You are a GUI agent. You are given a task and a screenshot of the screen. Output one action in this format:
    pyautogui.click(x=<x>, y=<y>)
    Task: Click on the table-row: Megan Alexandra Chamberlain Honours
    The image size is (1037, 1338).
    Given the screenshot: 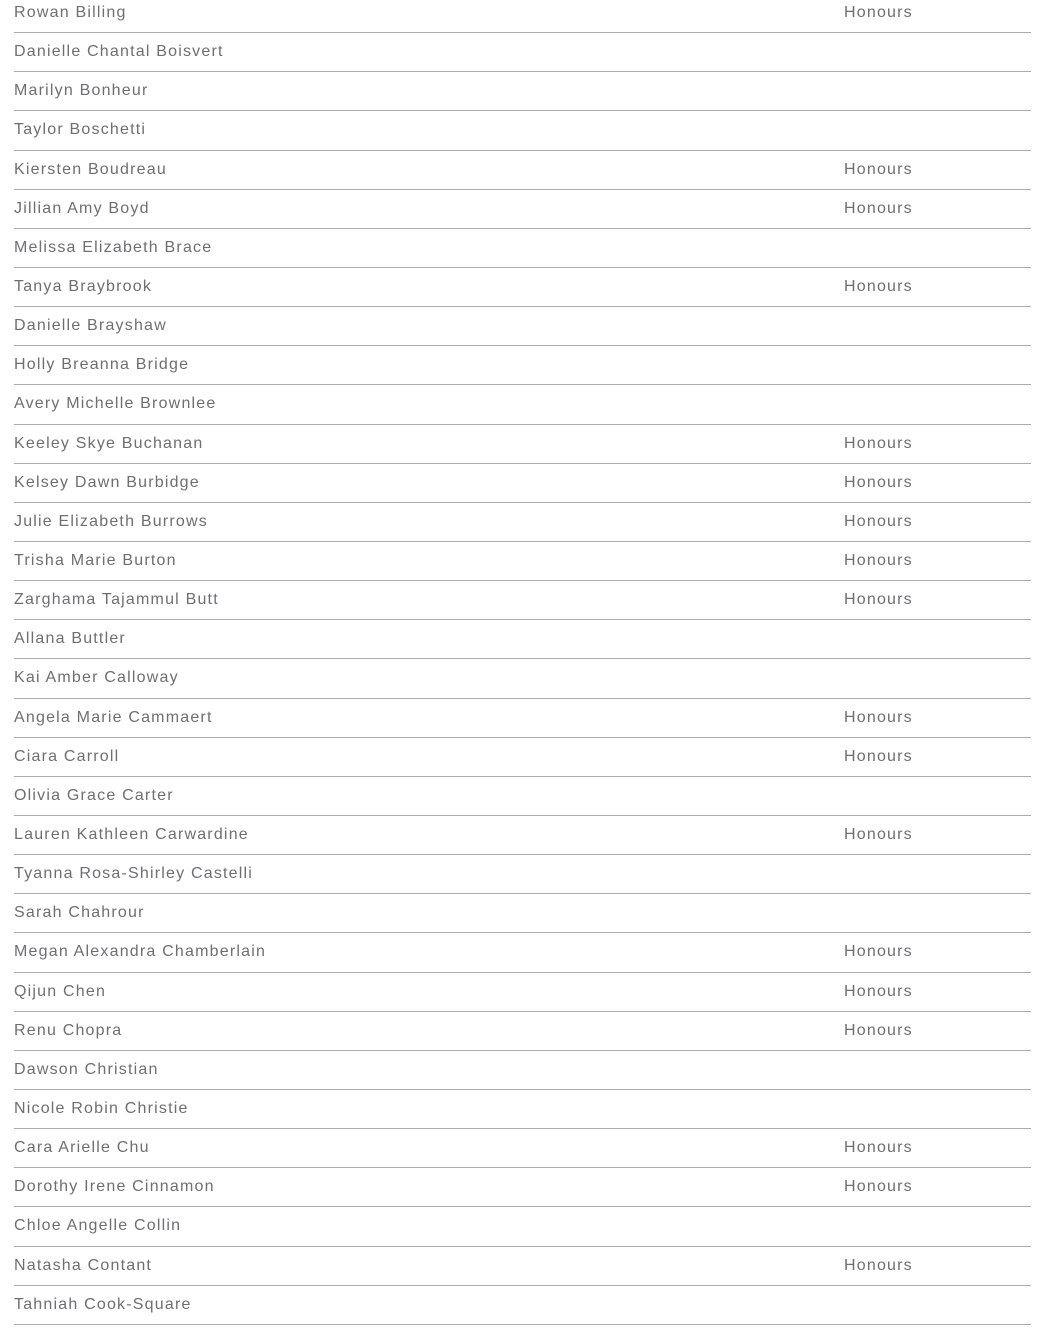 What is the action you would take?
    pyautogui.click(x=522, y=953)
    